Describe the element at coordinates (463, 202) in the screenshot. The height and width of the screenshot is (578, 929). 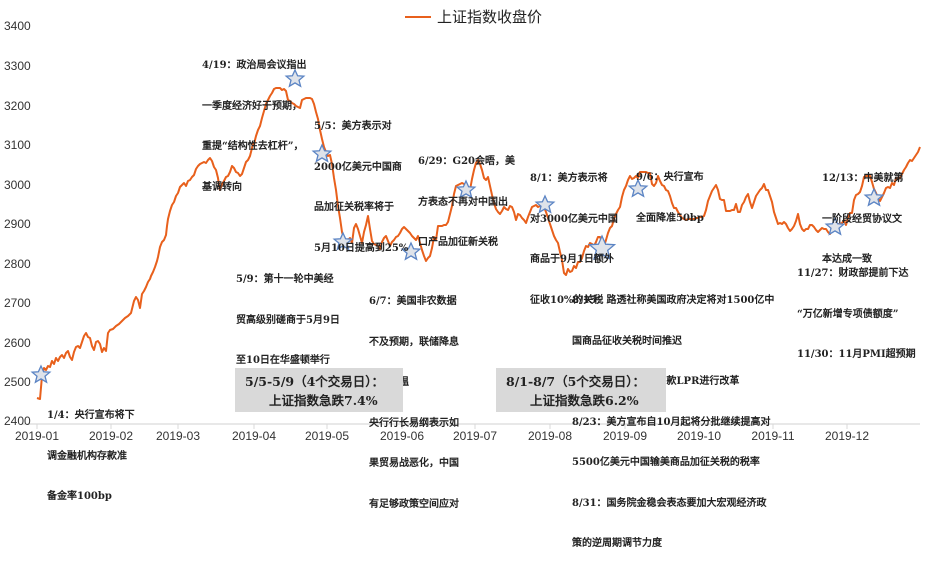
I see `annotation-line: 方表态不再对中国出` at that location.